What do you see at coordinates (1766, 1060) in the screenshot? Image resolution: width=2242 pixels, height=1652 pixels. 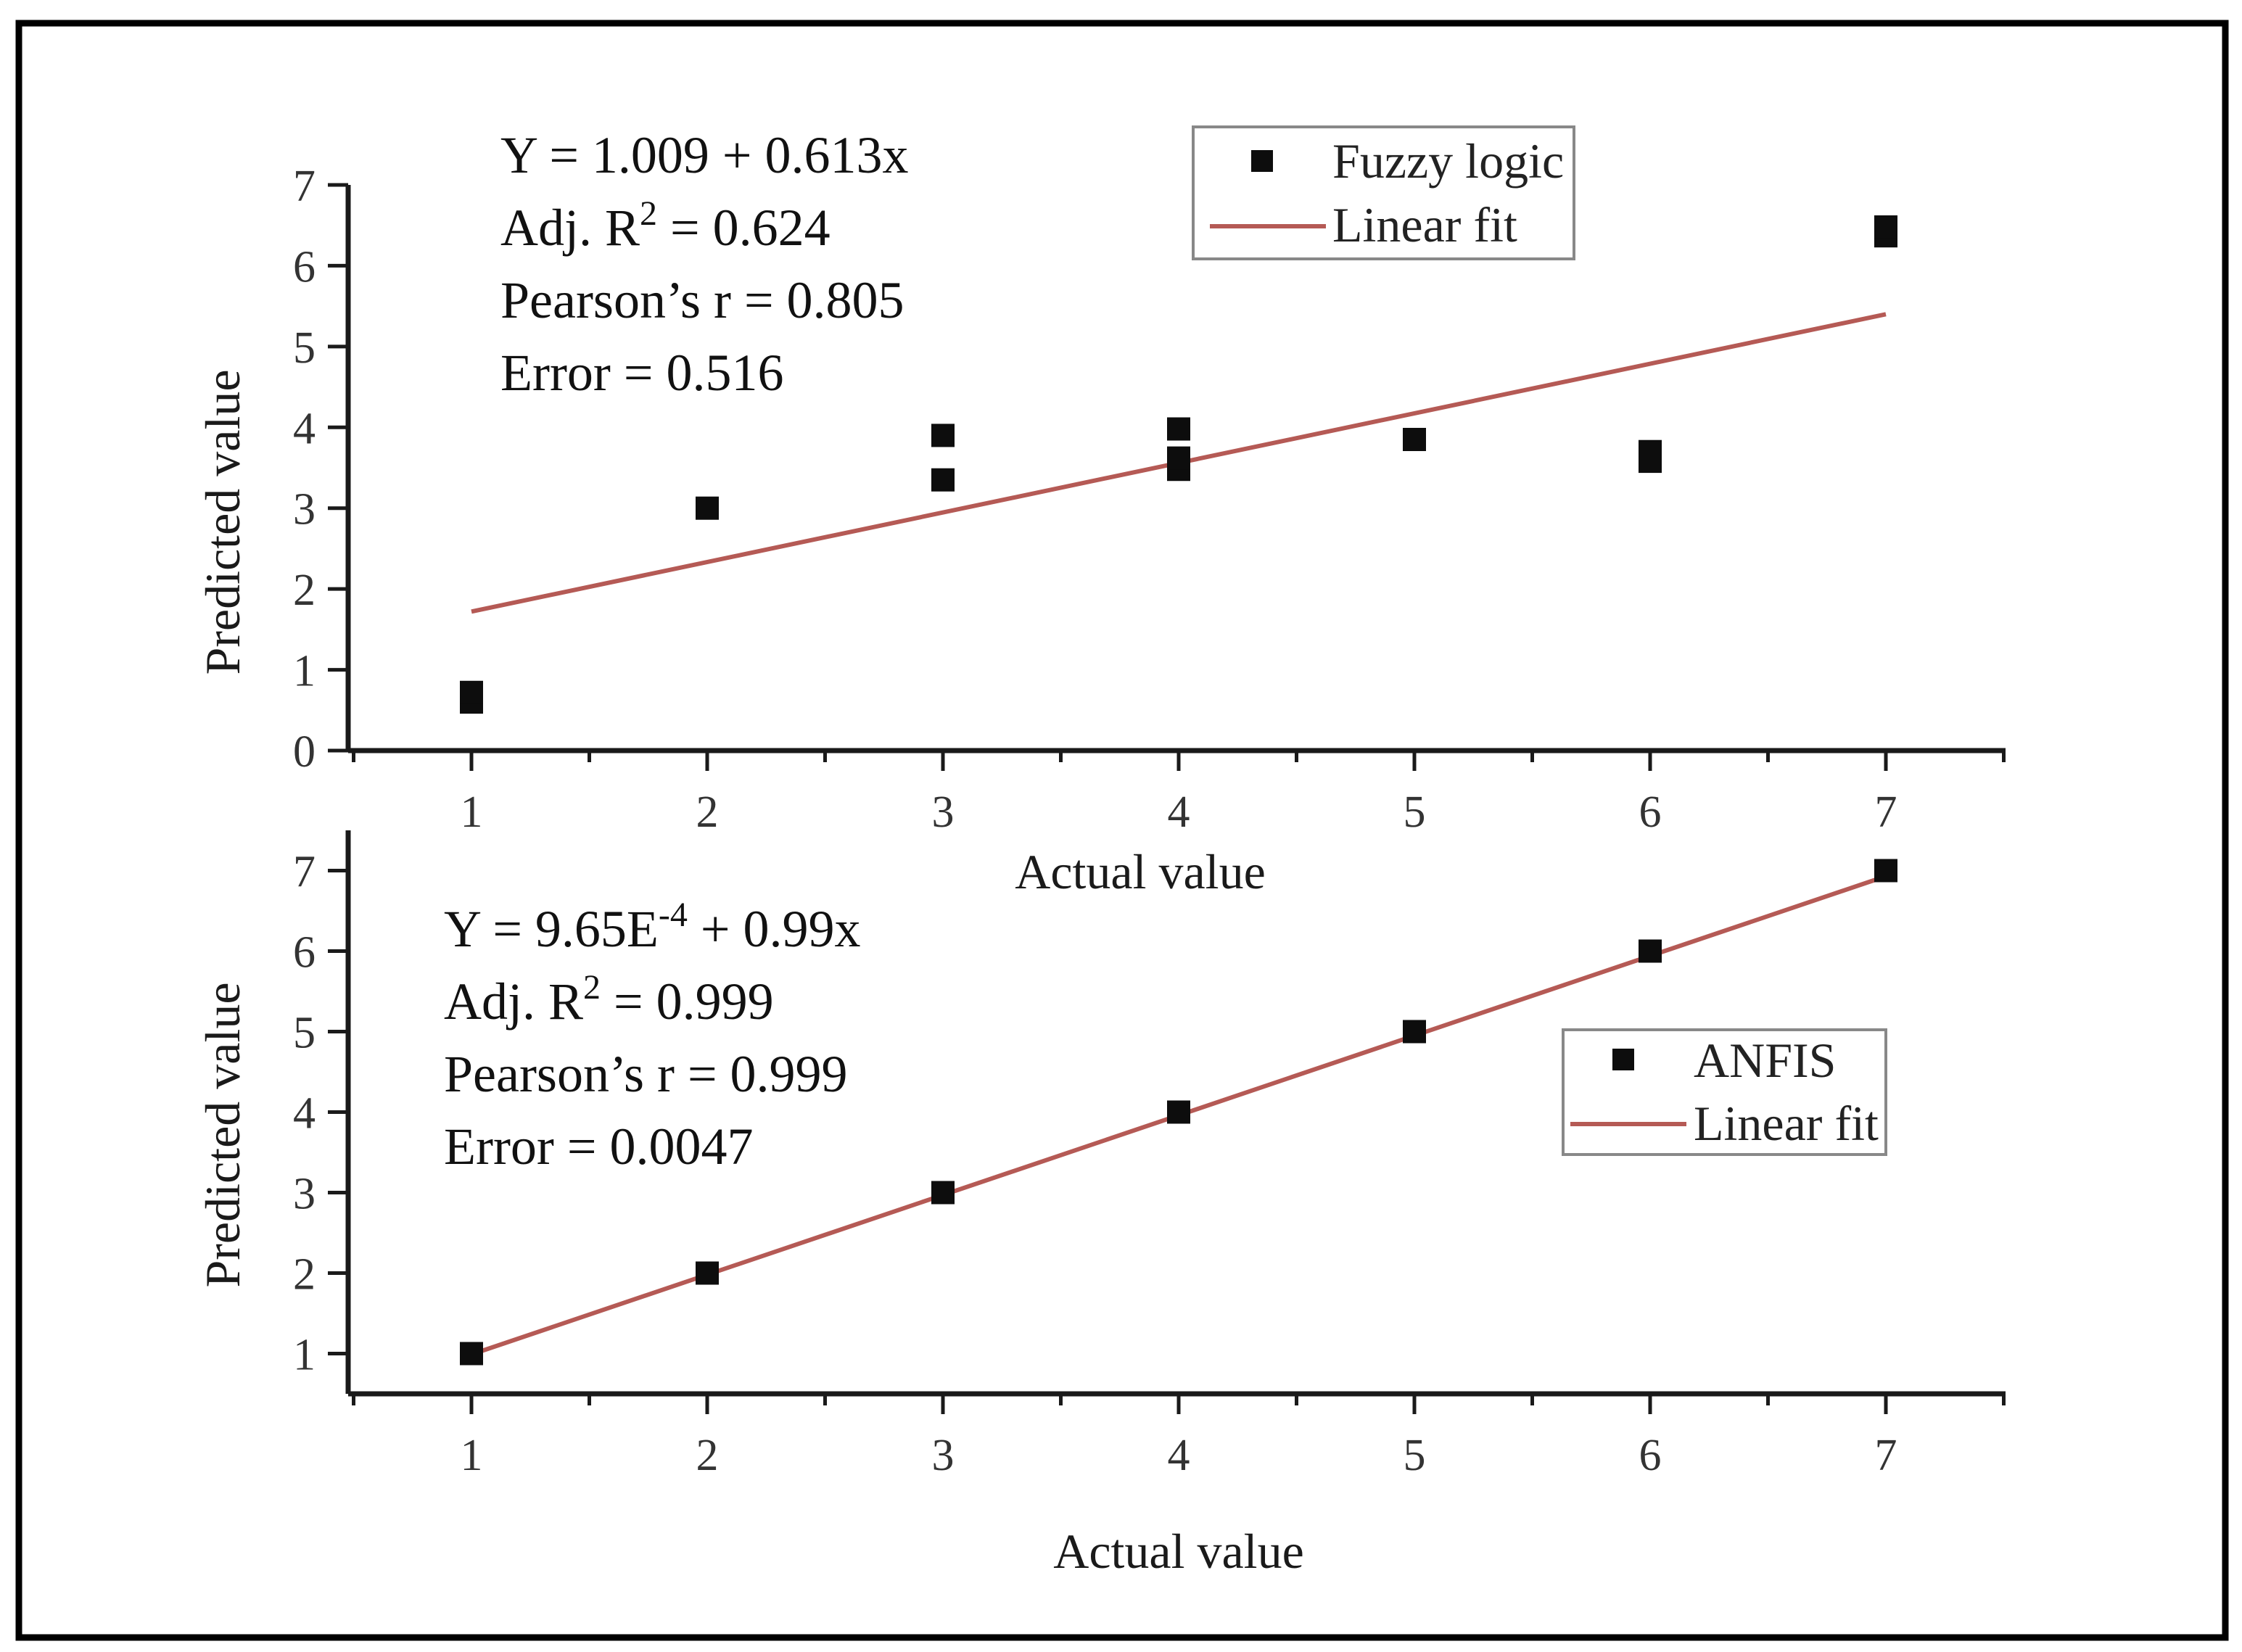 I see `anfis-legend-marker-label: ANFIS` at bounding box center [1766, 1060].